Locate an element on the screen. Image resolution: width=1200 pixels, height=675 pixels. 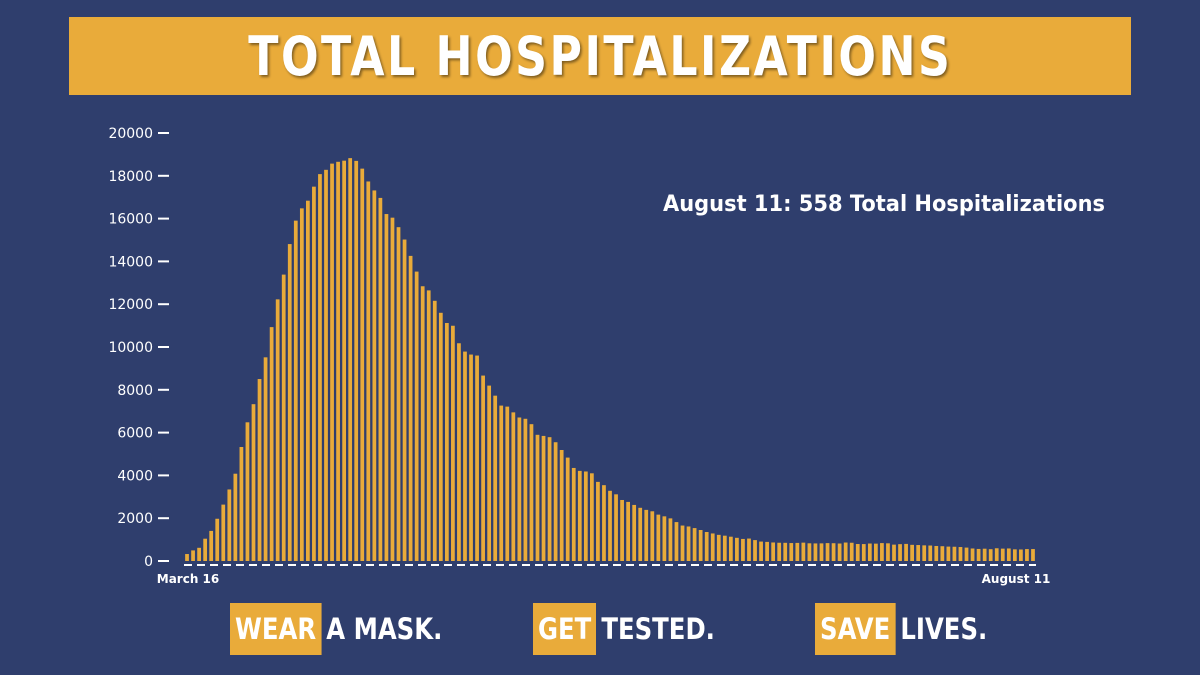
y-tick-label: 20000 is located at coordinates (130, 134).